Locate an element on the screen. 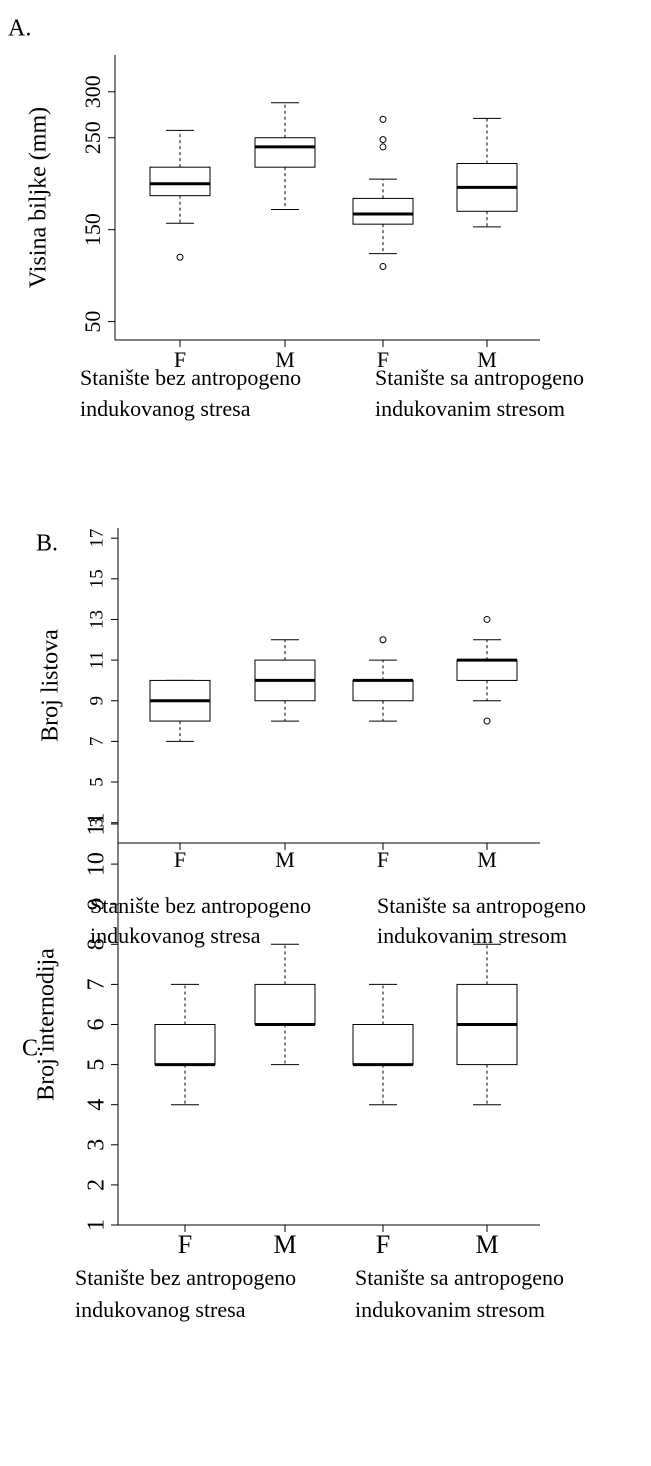 This screenshot has height=1466, width=651. y-tick-label: 2 is located at coordinates (97, 1185).